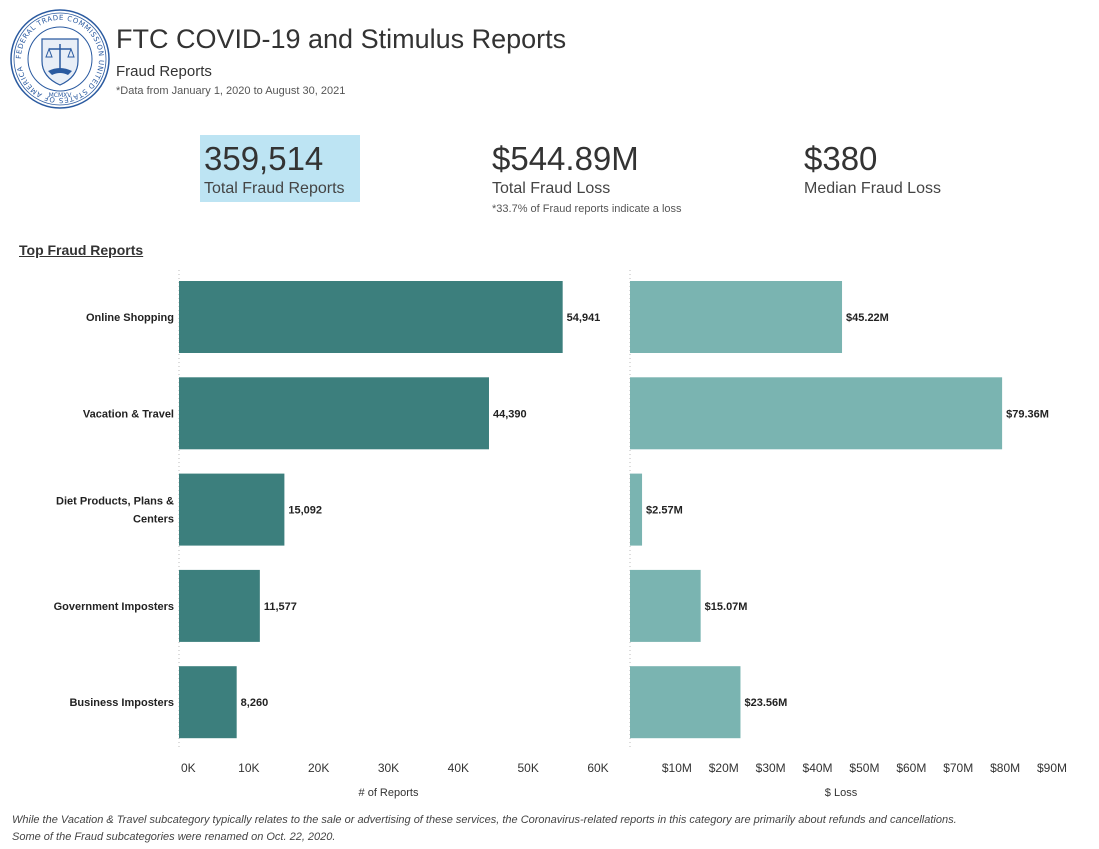 The height and width of the screenshot is (849, 1099). I want to click on tick-label: $80M, so click(1005, 768).